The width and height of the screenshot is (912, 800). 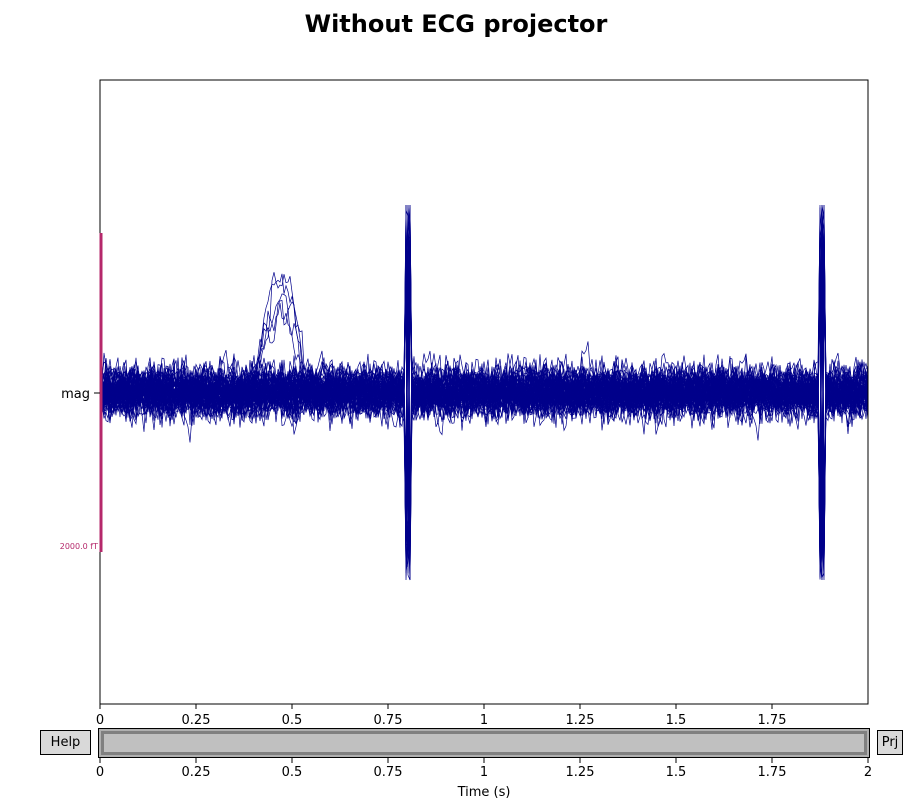 What do you see at coordinates (196, 772) in the screenshot?
I see `scroll-x-tick-label: 0.25` at bounding box center [196, 772].